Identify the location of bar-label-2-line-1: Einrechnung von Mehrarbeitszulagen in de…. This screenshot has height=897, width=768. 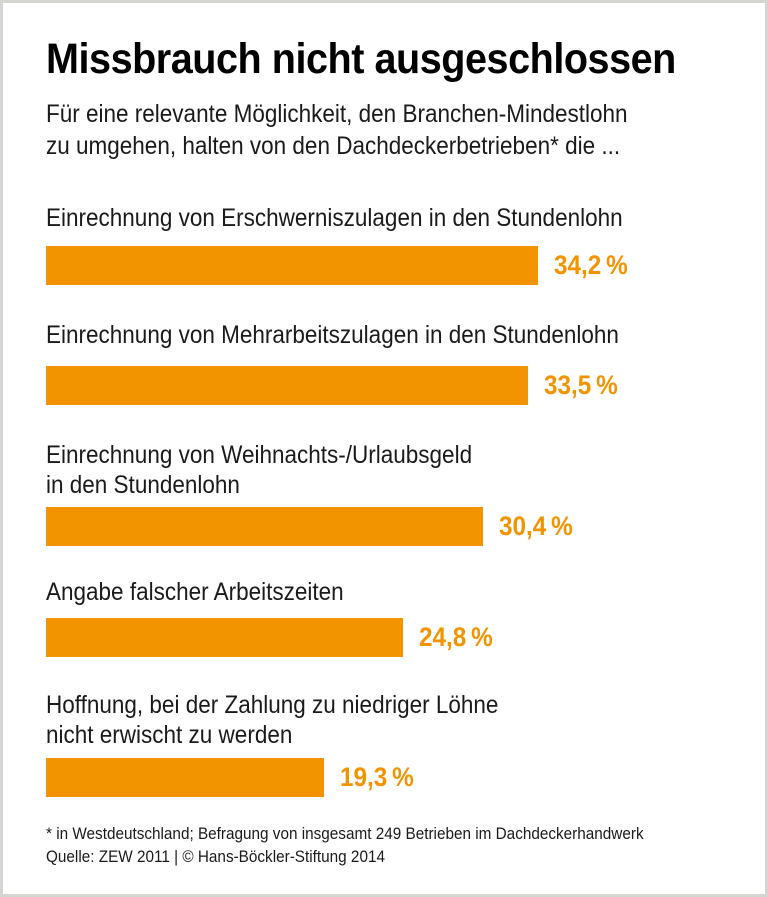
(332, 335).